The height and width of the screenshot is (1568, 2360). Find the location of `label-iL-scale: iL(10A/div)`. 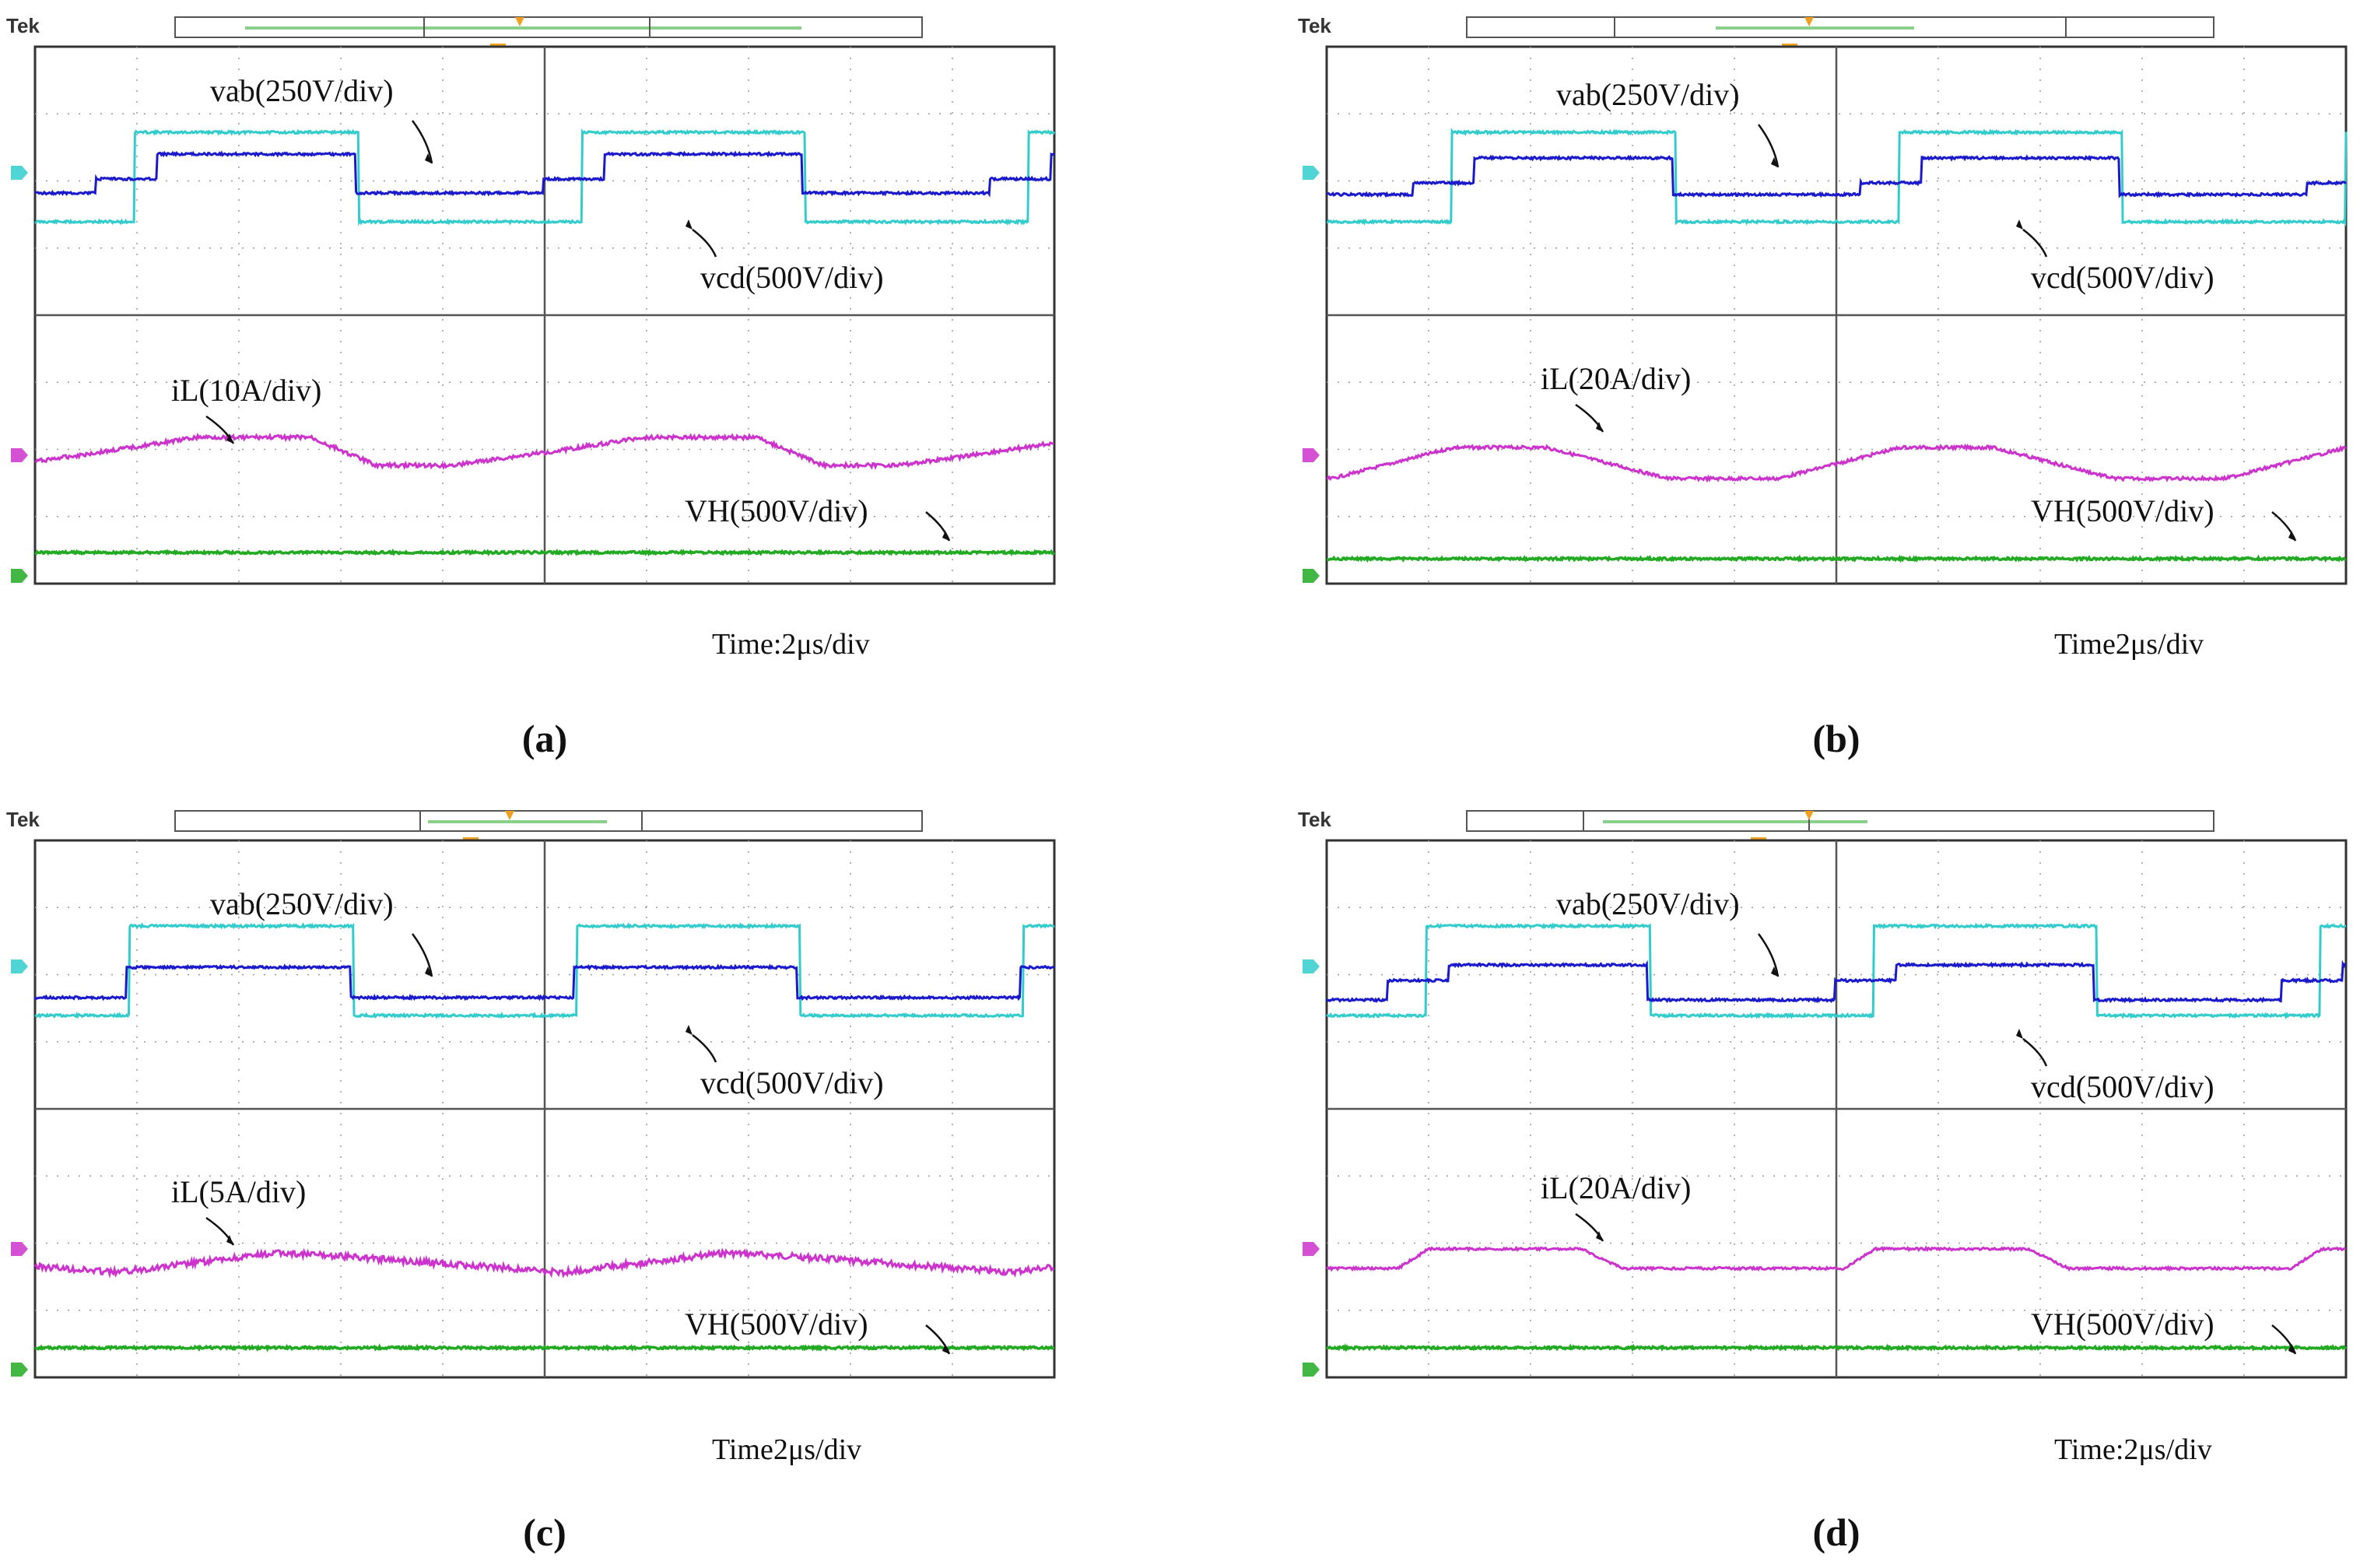

label-iL-scale: iL(10A/div) is located at coordinates (246, 390).